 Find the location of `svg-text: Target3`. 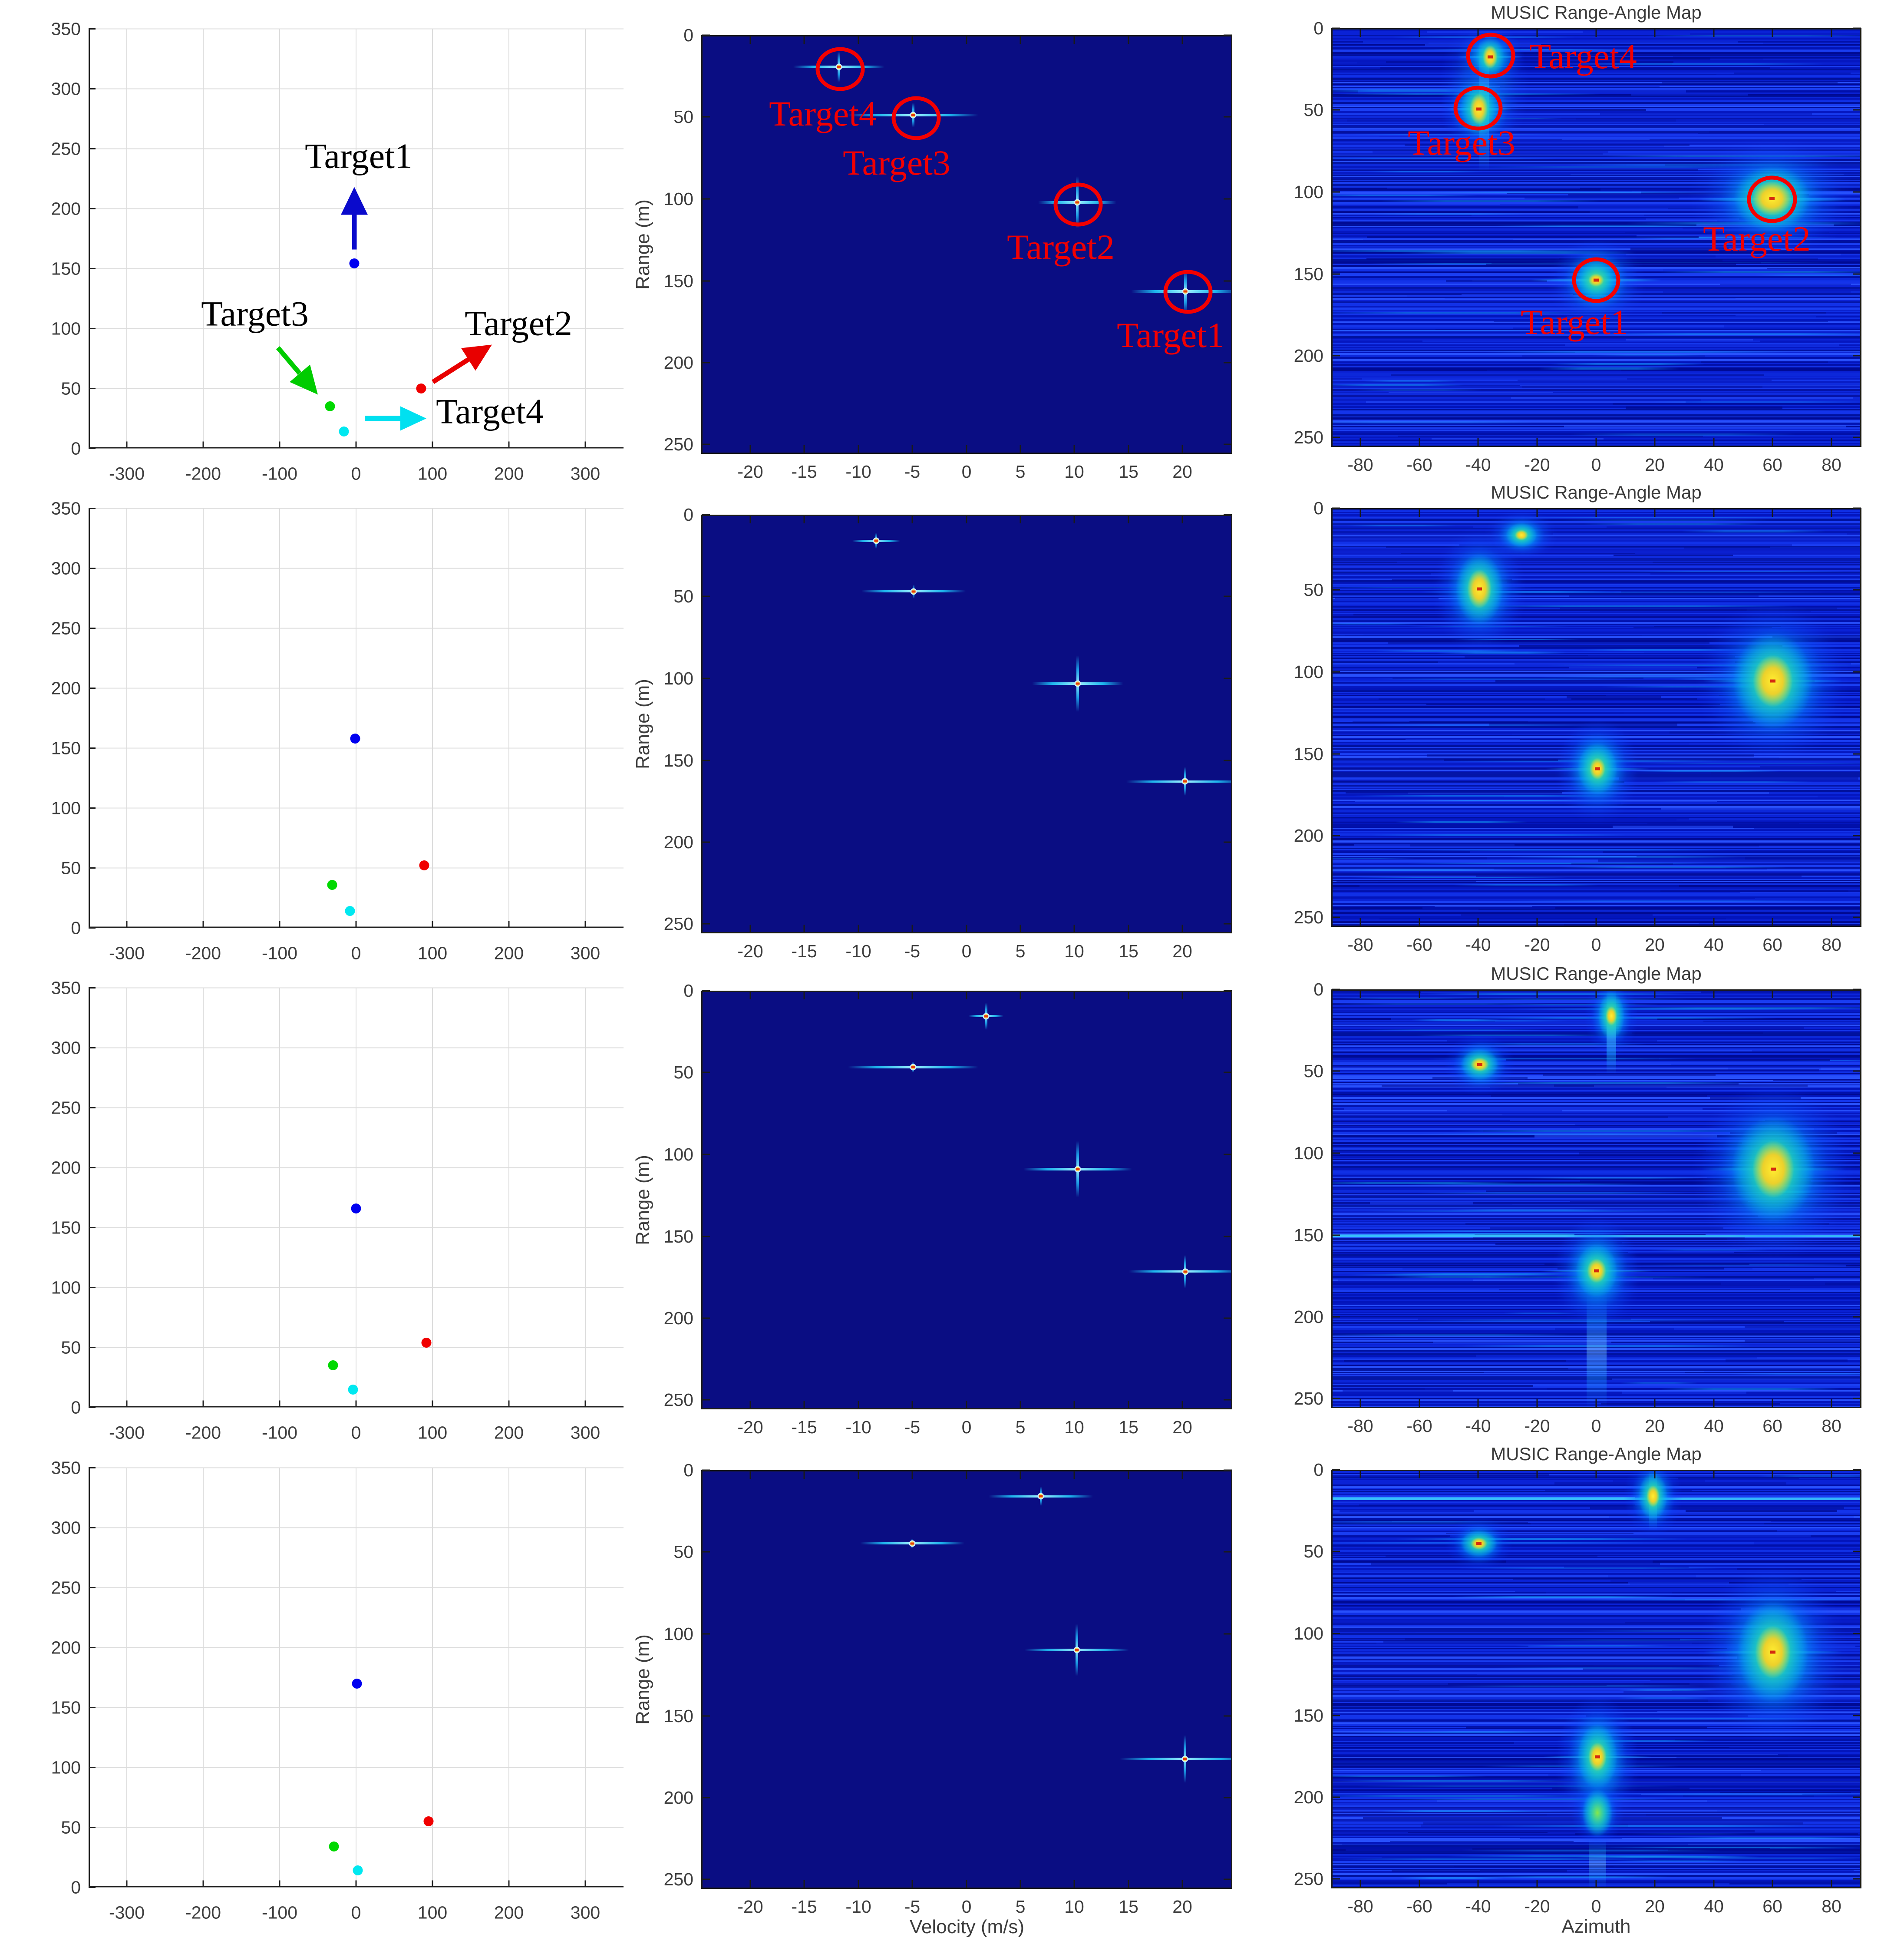

svg-text: Target3 is located at coordinates (255, 314).